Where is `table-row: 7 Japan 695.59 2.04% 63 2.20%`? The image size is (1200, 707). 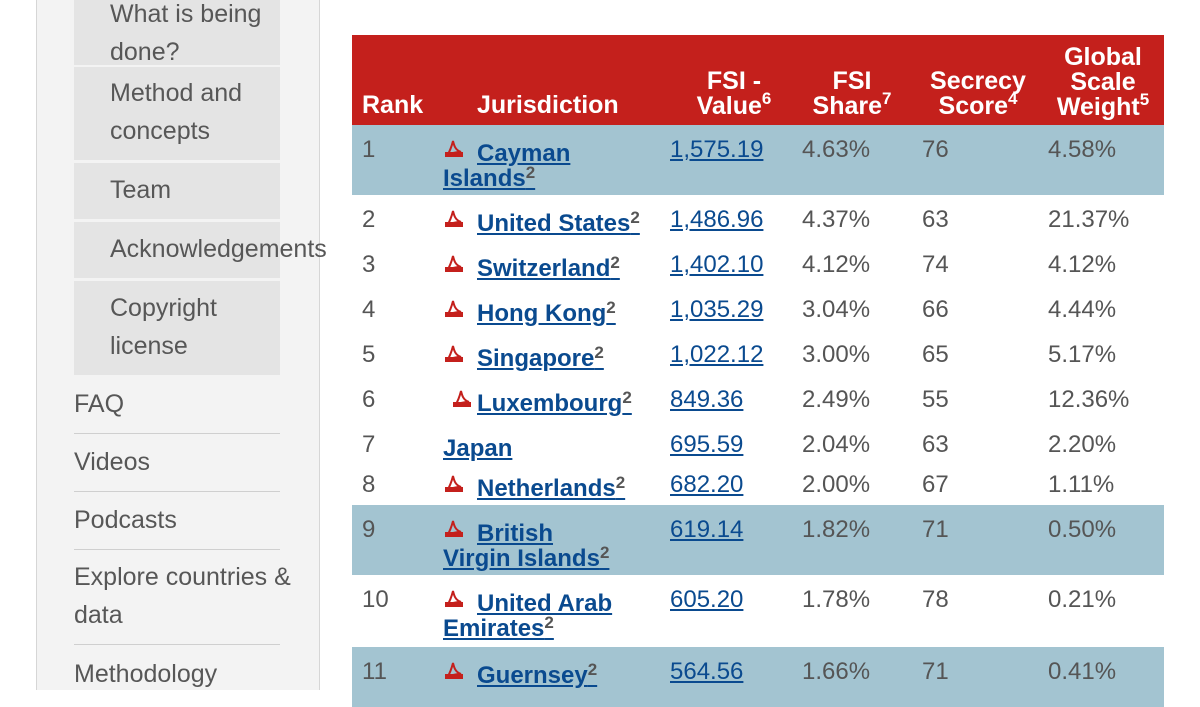 table-row: 7 Japan 695.59 2.04% 63 2.20% is located at coordinates (758, 441).